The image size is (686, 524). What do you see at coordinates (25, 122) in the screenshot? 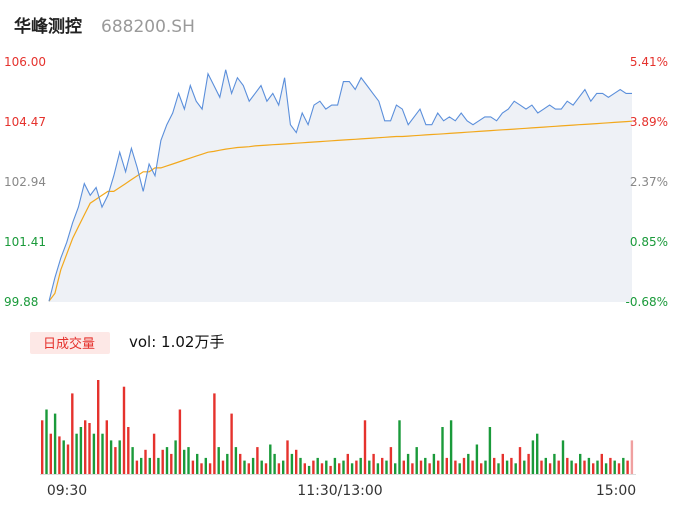
I see `price-tick-label: 104.47` at bounding box center [25, 122].